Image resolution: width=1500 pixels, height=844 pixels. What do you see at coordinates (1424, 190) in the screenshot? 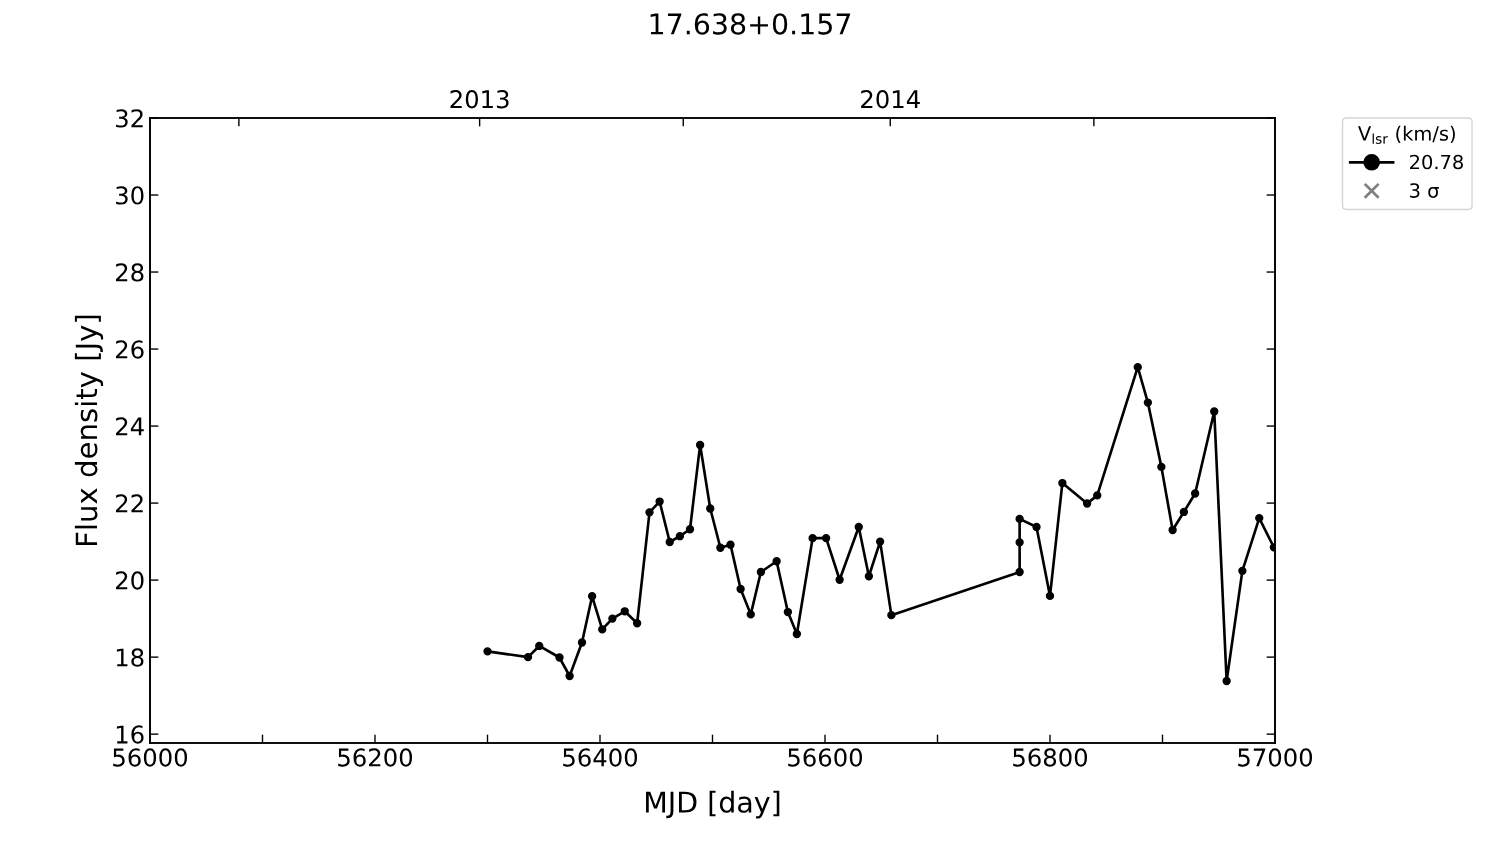
I see `legend-label: 3 σ` at bounding box center [1424, 190].